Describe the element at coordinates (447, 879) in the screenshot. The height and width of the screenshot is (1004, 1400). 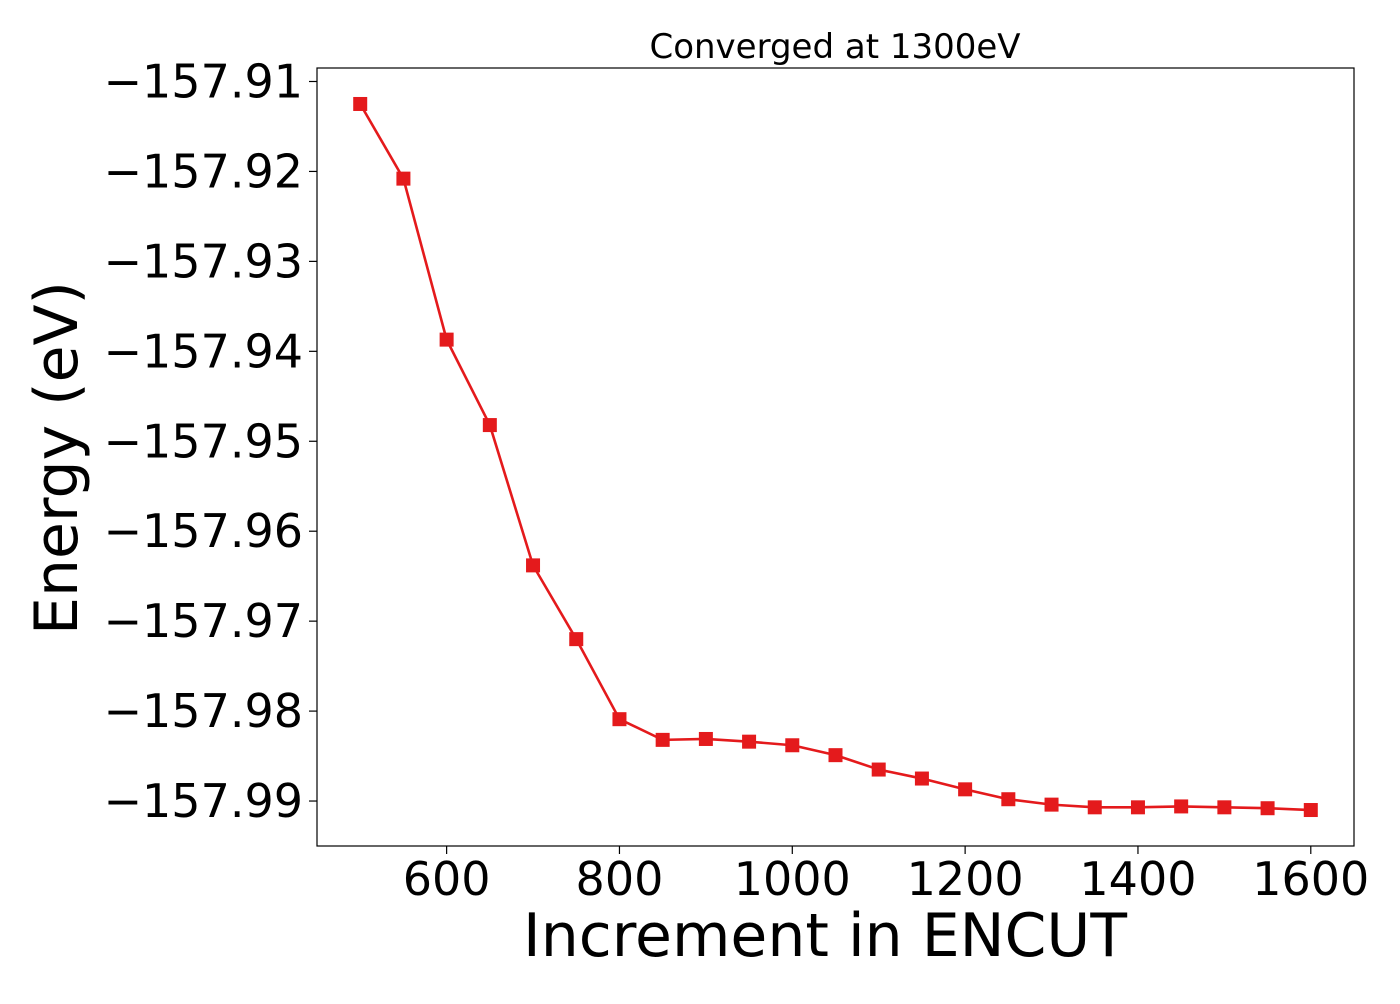
I see `x-tick-label: 600` at that location.